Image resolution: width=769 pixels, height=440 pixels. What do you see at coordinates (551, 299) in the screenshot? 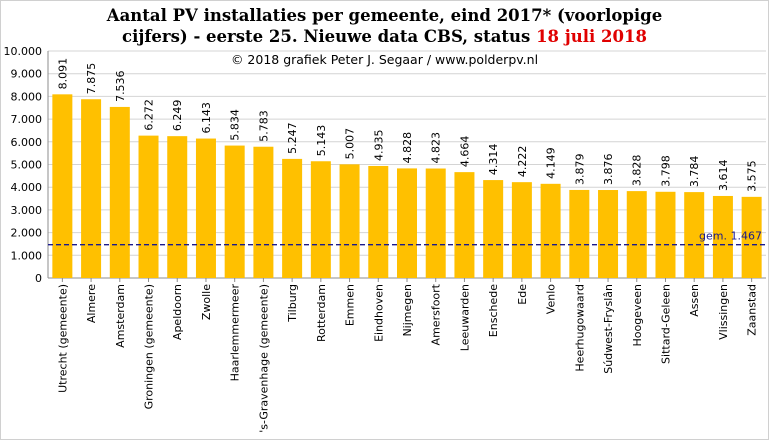
I see `category-label: Venlo` at bounding box center [551, 299].